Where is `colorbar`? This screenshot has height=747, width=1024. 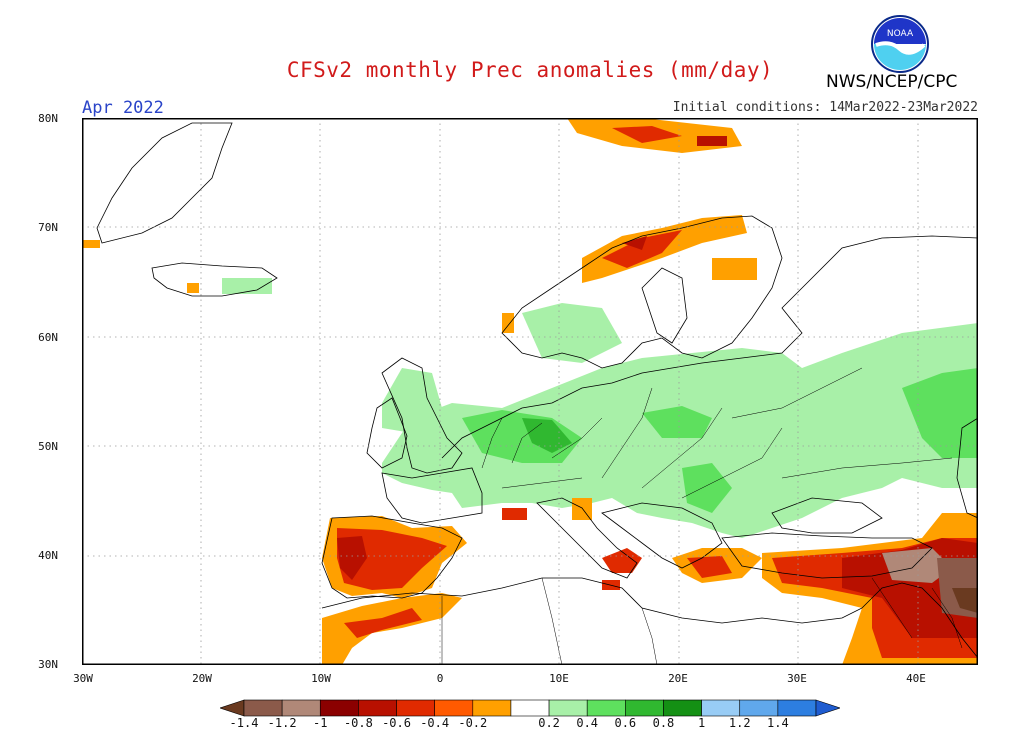 colorbar is located at coordinates (530, 708).